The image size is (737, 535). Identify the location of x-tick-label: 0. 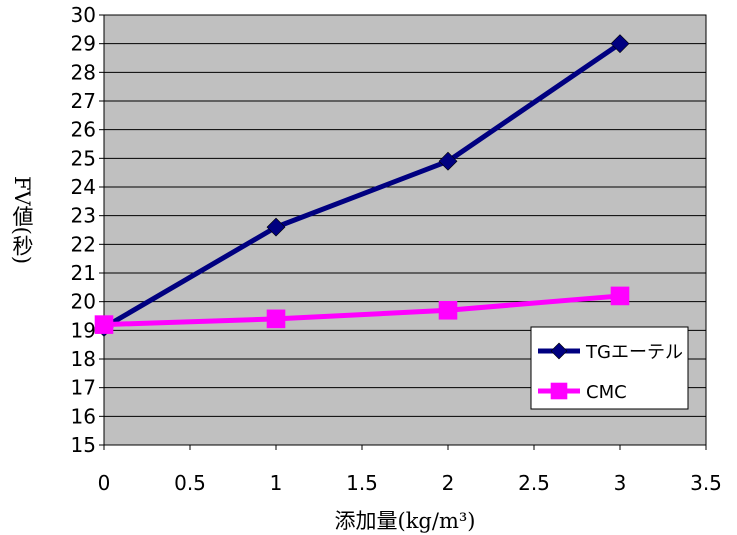
(104, 483).